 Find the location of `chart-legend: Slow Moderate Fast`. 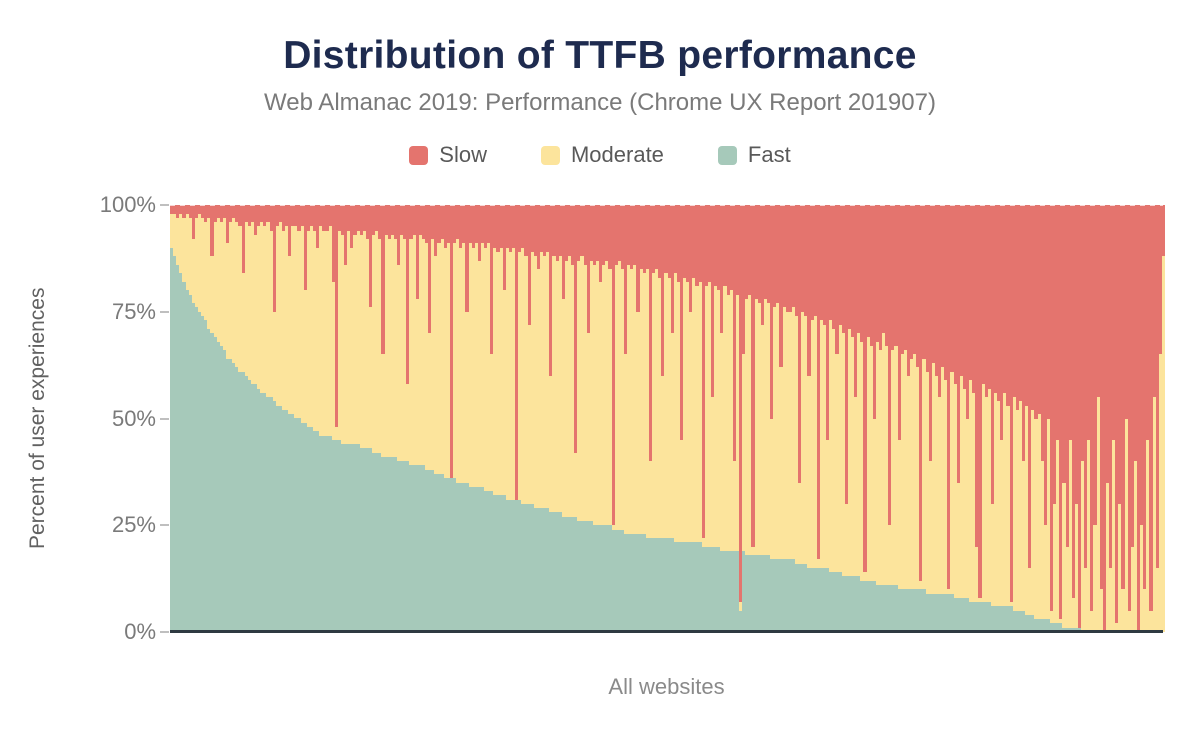

chart-legend: Slow Moderate Fast is located at coordinates (600, 155).